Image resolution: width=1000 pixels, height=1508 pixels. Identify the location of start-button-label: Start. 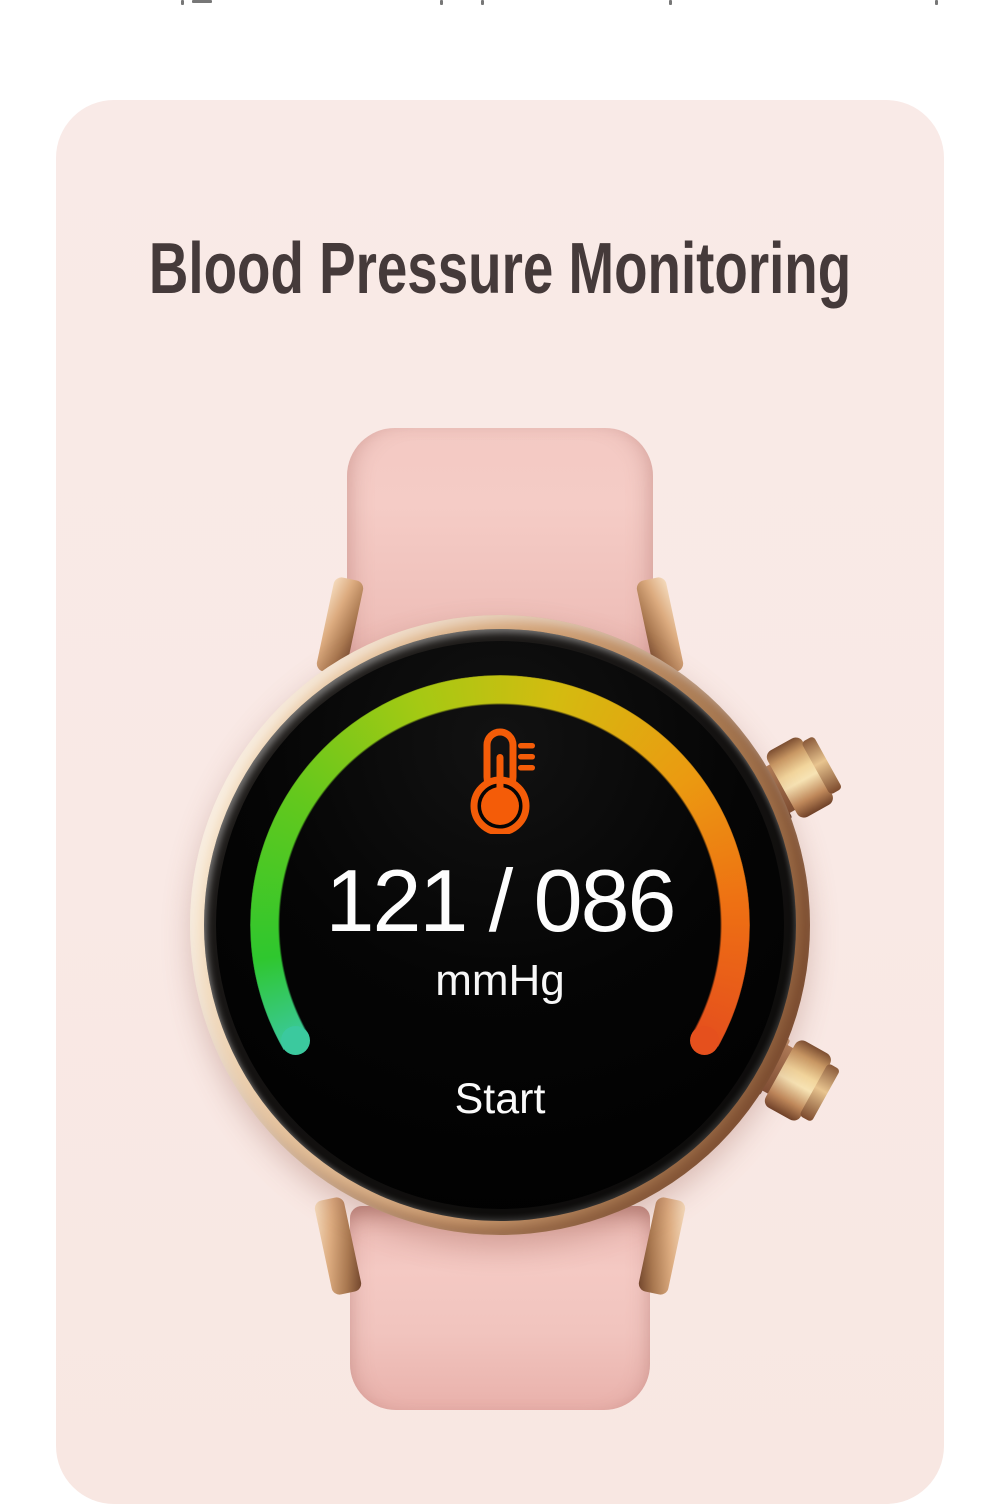
(500, 1099).